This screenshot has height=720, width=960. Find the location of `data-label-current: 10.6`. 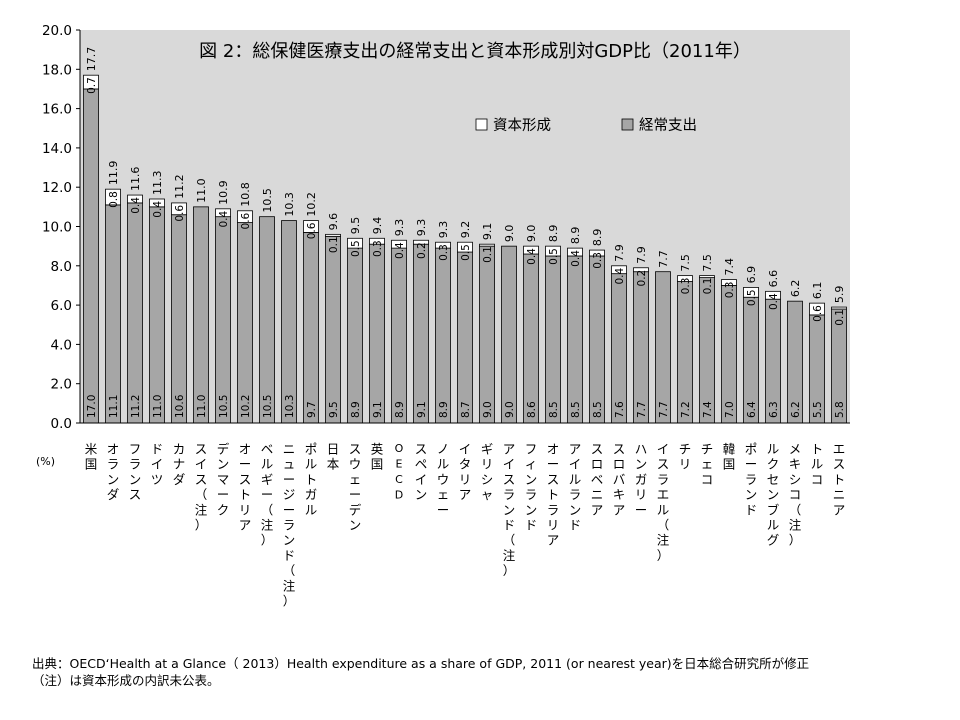

data-label-current: 10.6 is located at coordinates (180, 406).